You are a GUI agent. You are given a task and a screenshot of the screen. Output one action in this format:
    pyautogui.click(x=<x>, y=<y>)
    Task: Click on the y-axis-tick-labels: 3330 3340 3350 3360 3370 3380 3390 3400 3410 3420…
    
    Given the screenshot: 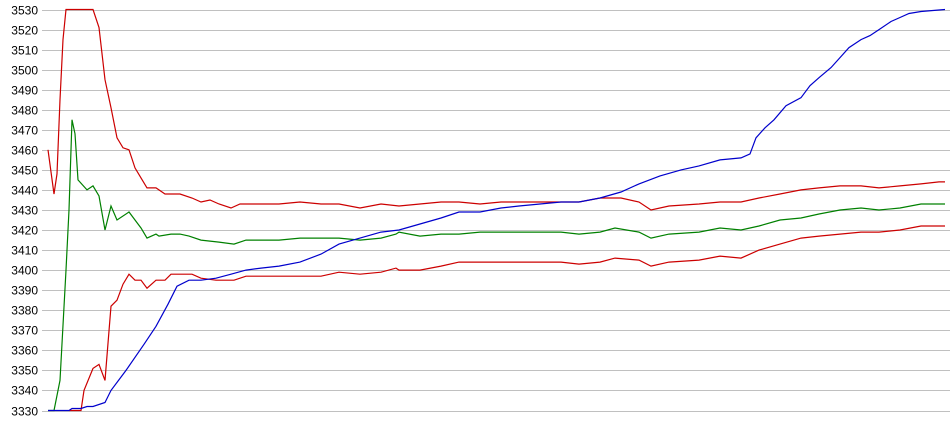 What is the action you would take?
    pyautogui.click(x=24, y=211)
    